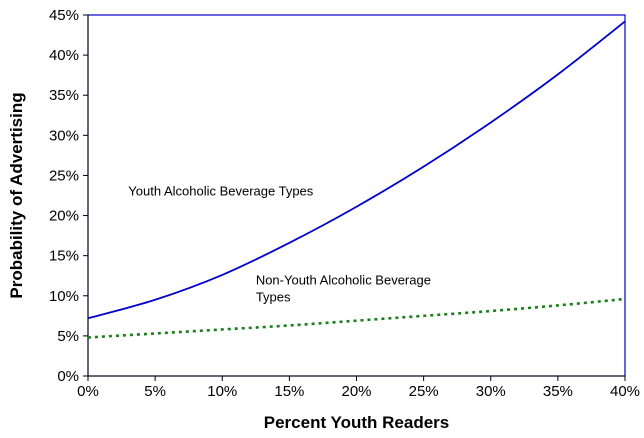 This screenshot has height=438, width=644. Describe the element at coordinates (558, 391) in the screenshot. I see `x-tick-label: 35%` at that location.